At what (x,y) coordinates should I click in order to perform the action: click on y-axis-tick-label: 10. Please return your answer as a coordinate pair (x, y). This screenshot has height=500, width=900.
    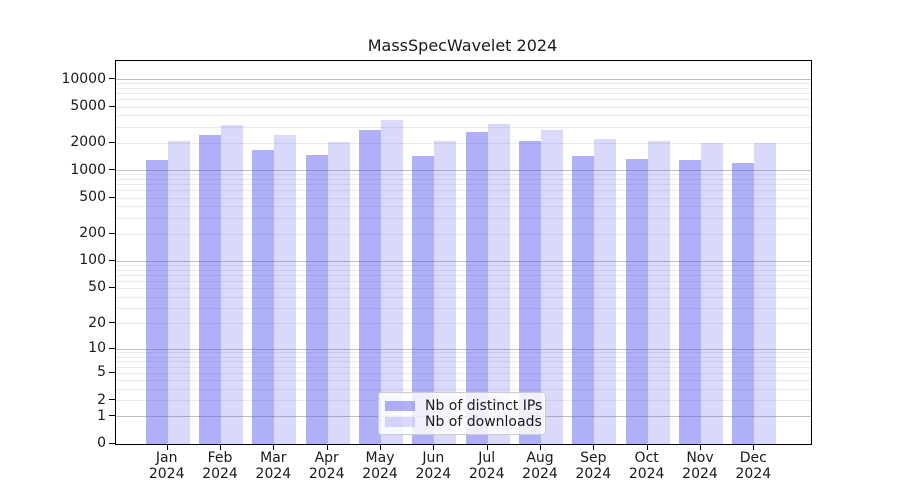
    Looking at the image, I should click on (97, 348).